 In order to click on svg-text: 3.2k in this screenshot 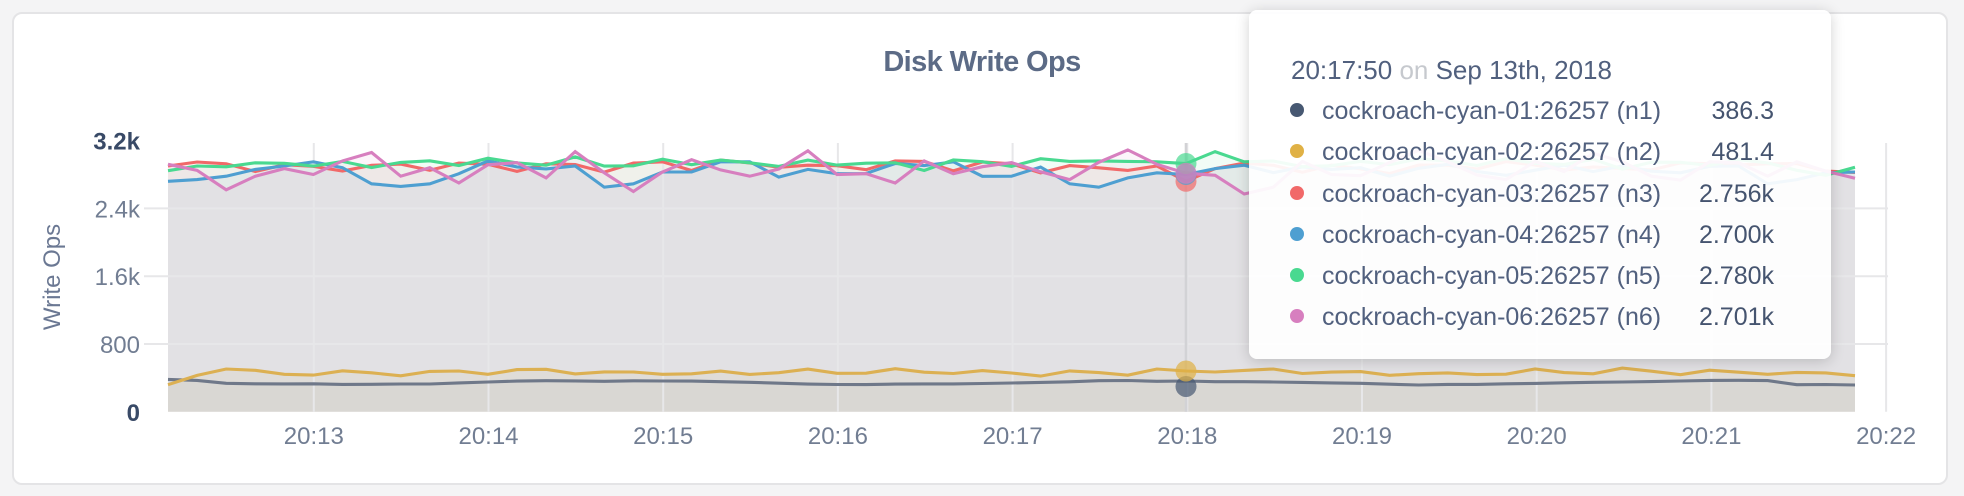, I will do `click(116, 142)`.